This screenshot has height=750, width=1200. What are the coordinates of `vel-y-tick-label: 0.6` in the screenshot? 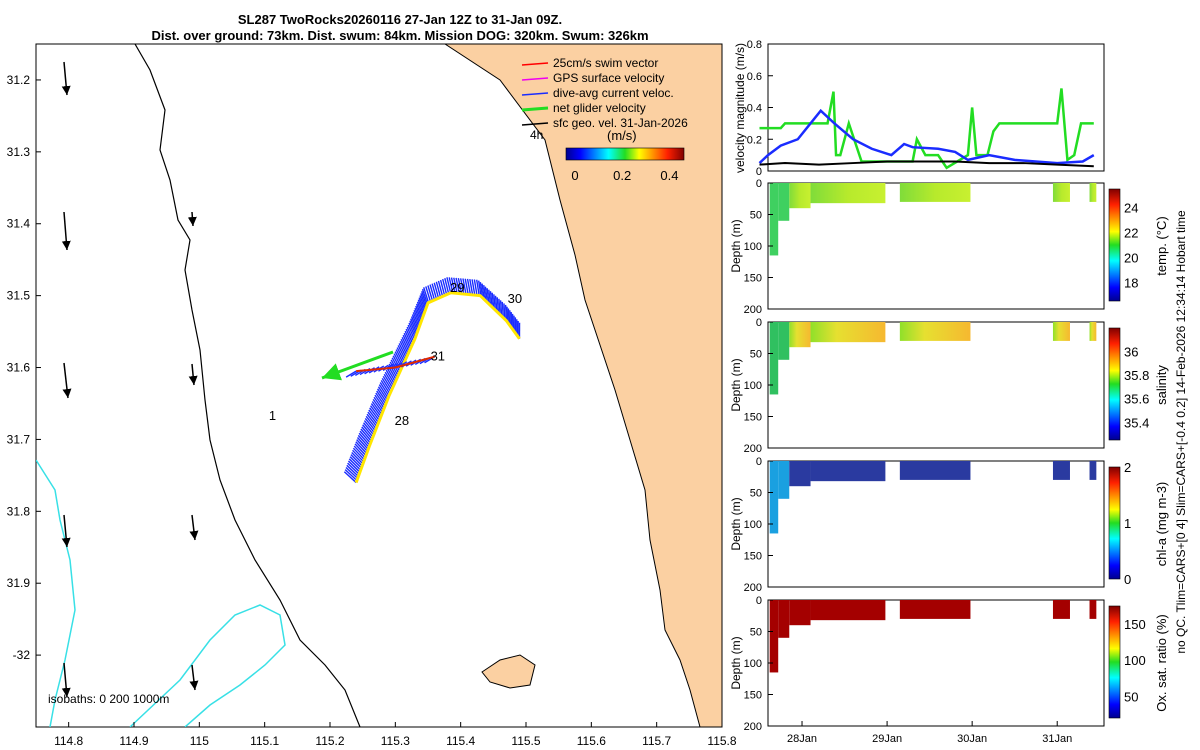 It's located at (754, 77).